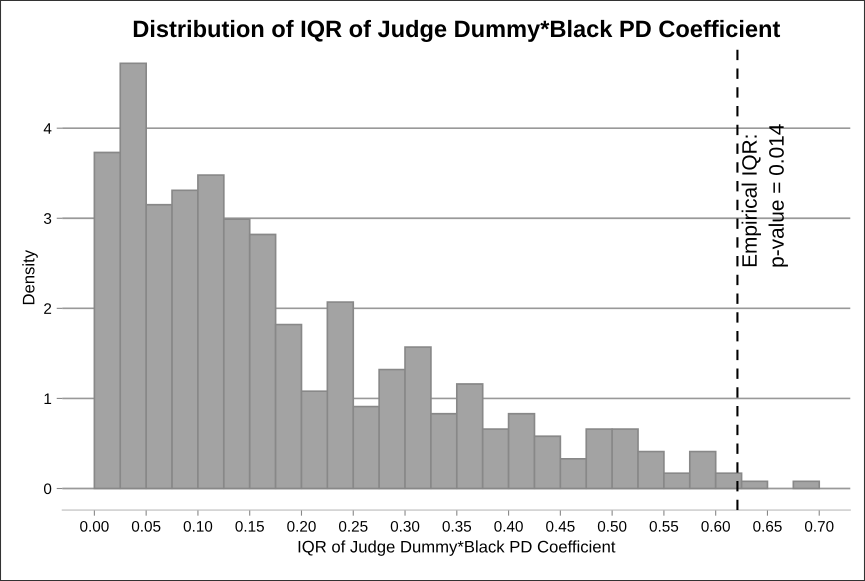 The height and width of the screenshot is (581, 865). I want to click on x-tick-label: 0.70, so click(819, 526).